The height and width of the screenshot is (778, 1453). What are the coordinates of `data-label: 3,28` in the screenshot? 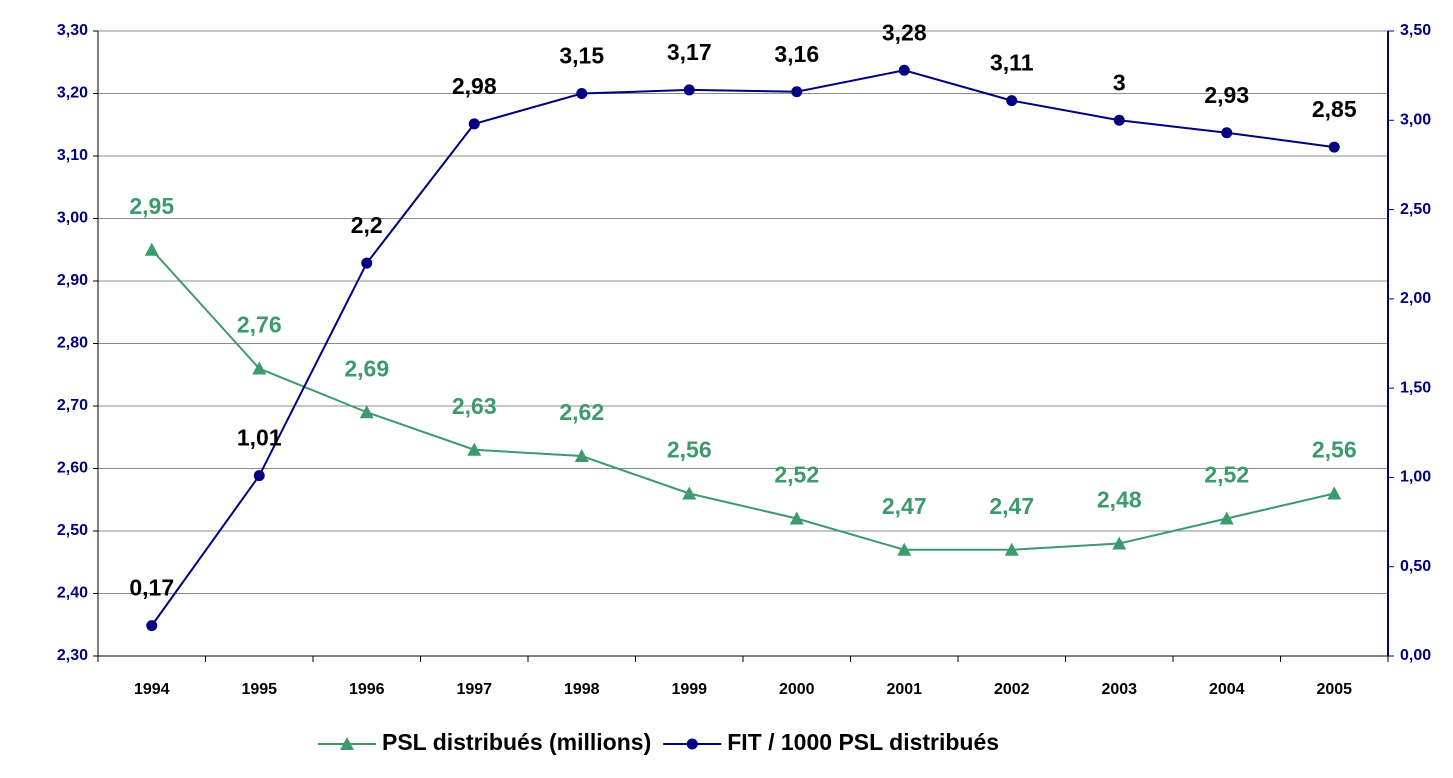 It's located at (904, 32).